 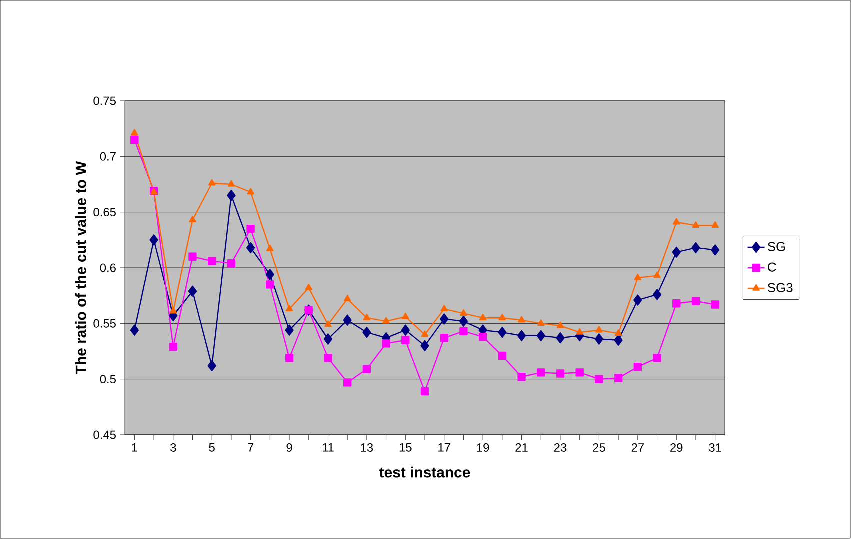 What do you see at coordinates (212, 448) in the screenshot?
I see `x-tick-label: 5` at bounding box center [212, 448].